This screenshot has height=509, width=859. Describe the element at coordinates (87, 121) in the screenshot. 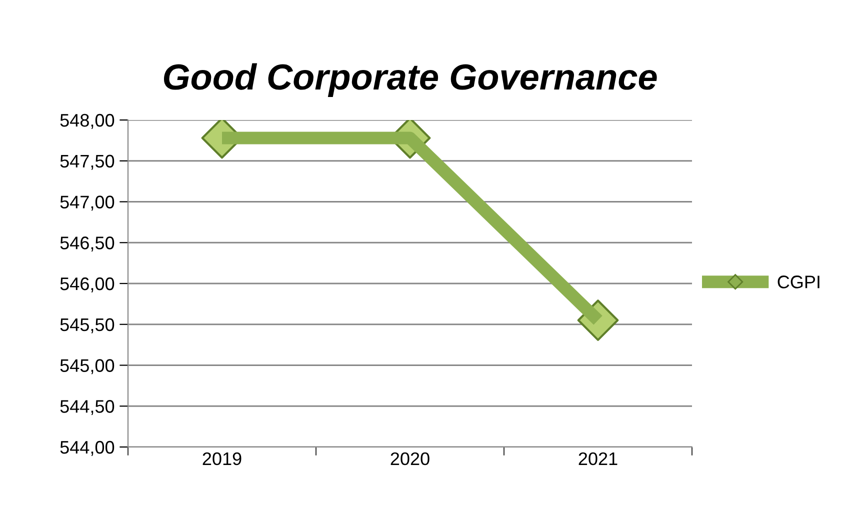

I see `y-tick-label: 548,00` at that location.